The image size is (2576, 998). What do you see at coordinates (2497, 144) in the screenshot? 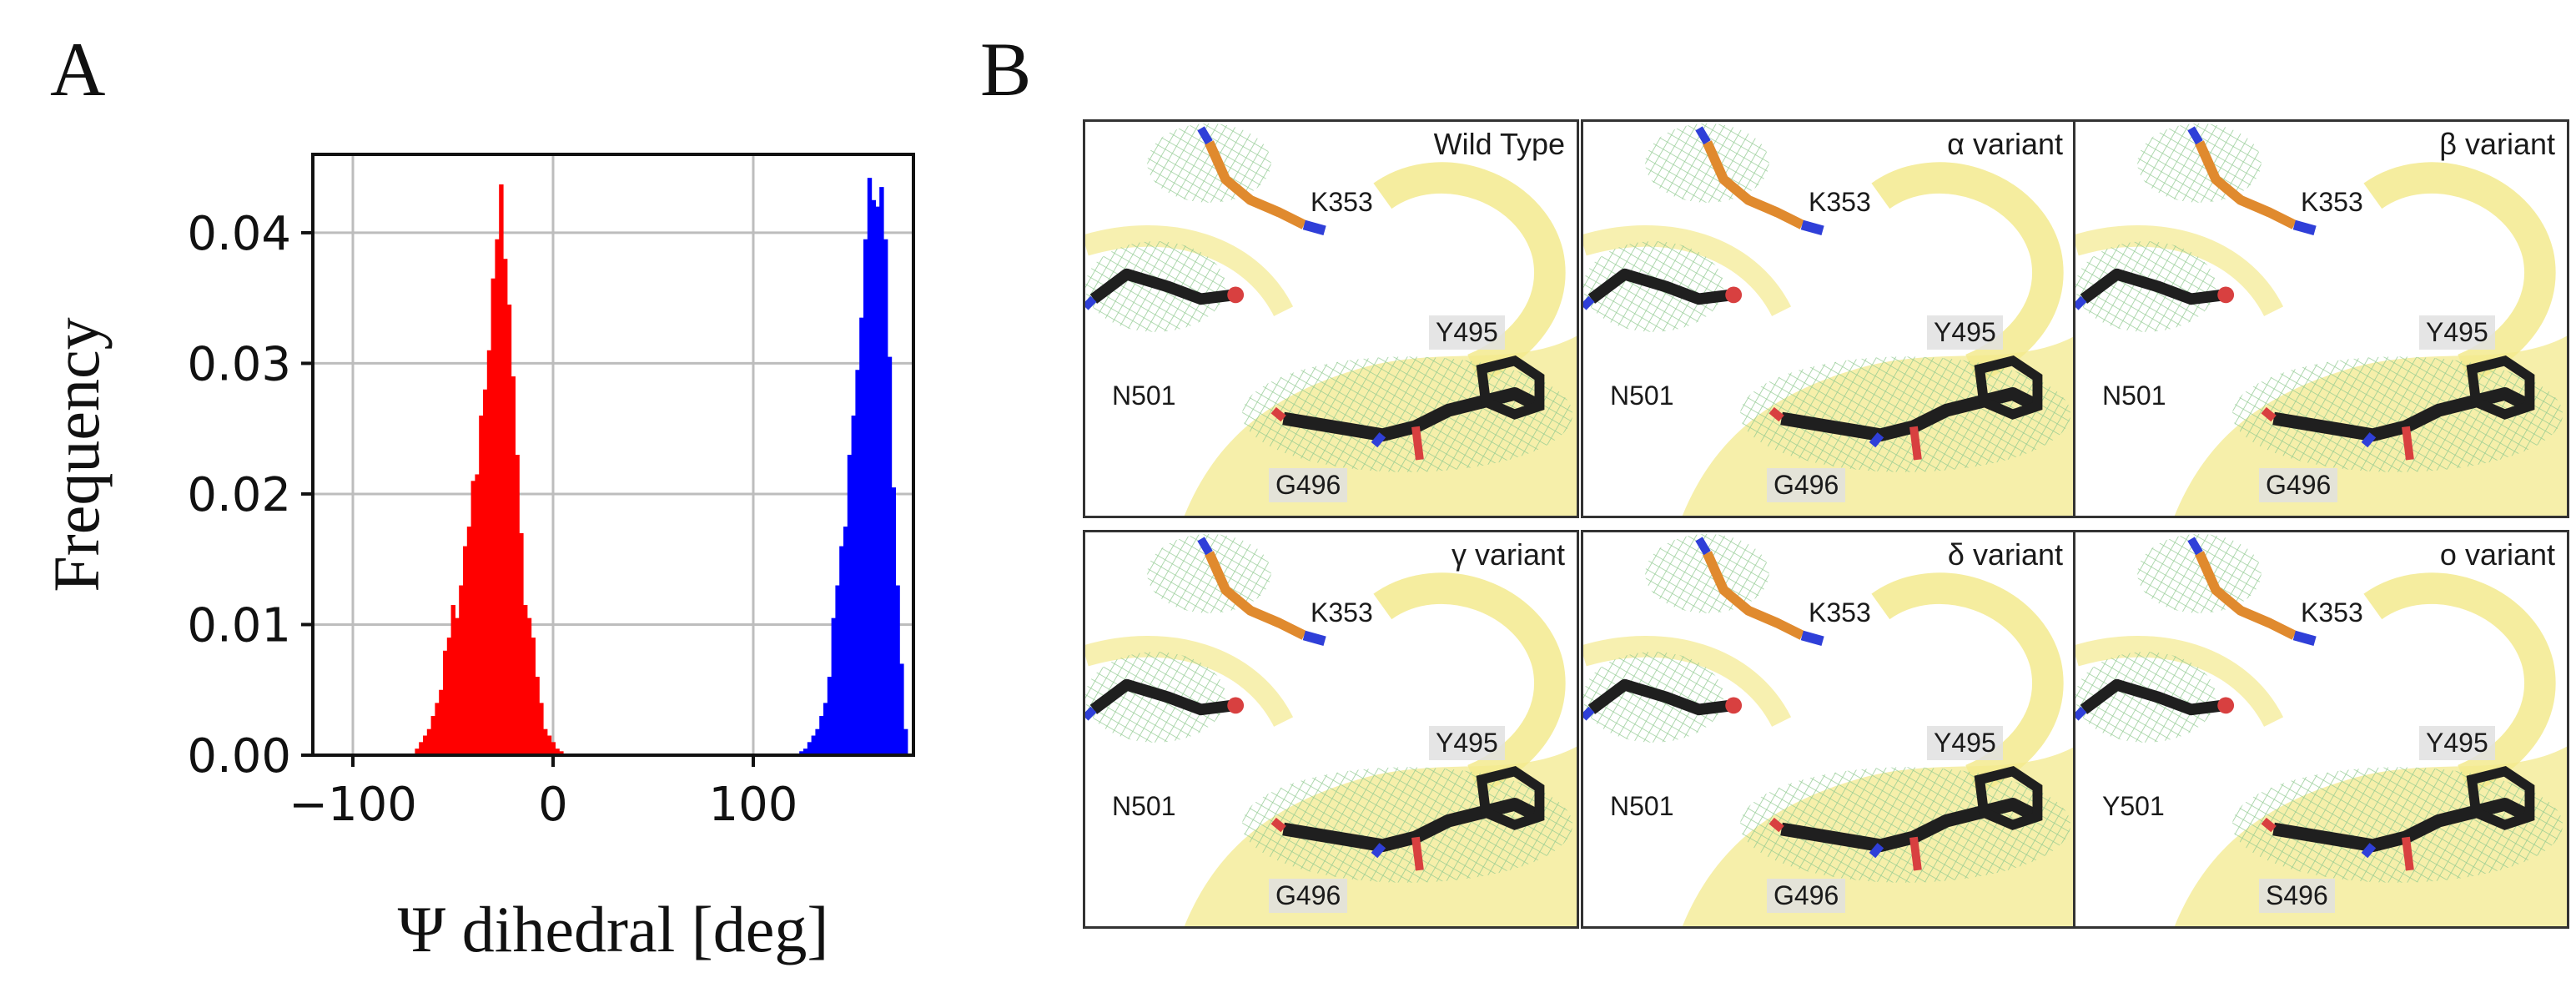
I see `variant-title: β variant` at bounding box center [2497, 144].